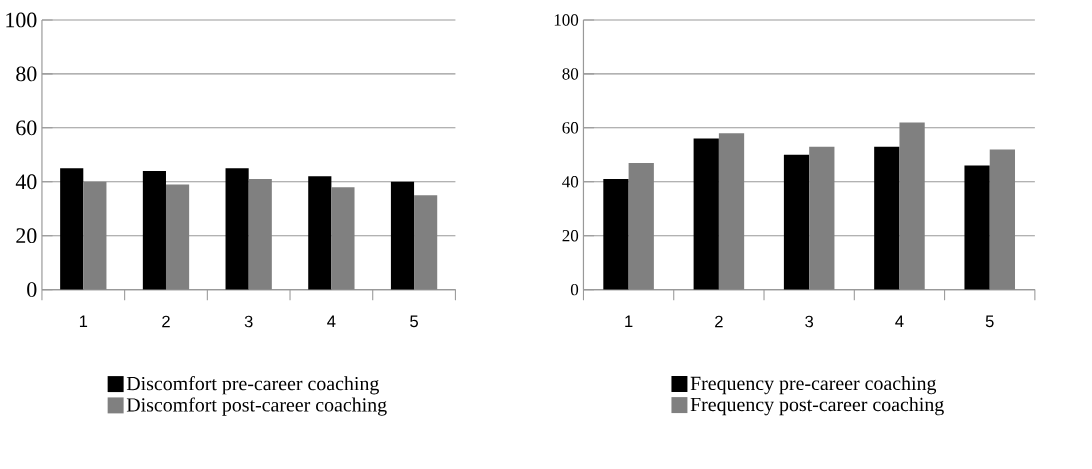  What do you see at coordinates (252, 385) in the screenshot?
I see `legend-label: Discomfort pre-career coaching` at bounding box center [252, 385].